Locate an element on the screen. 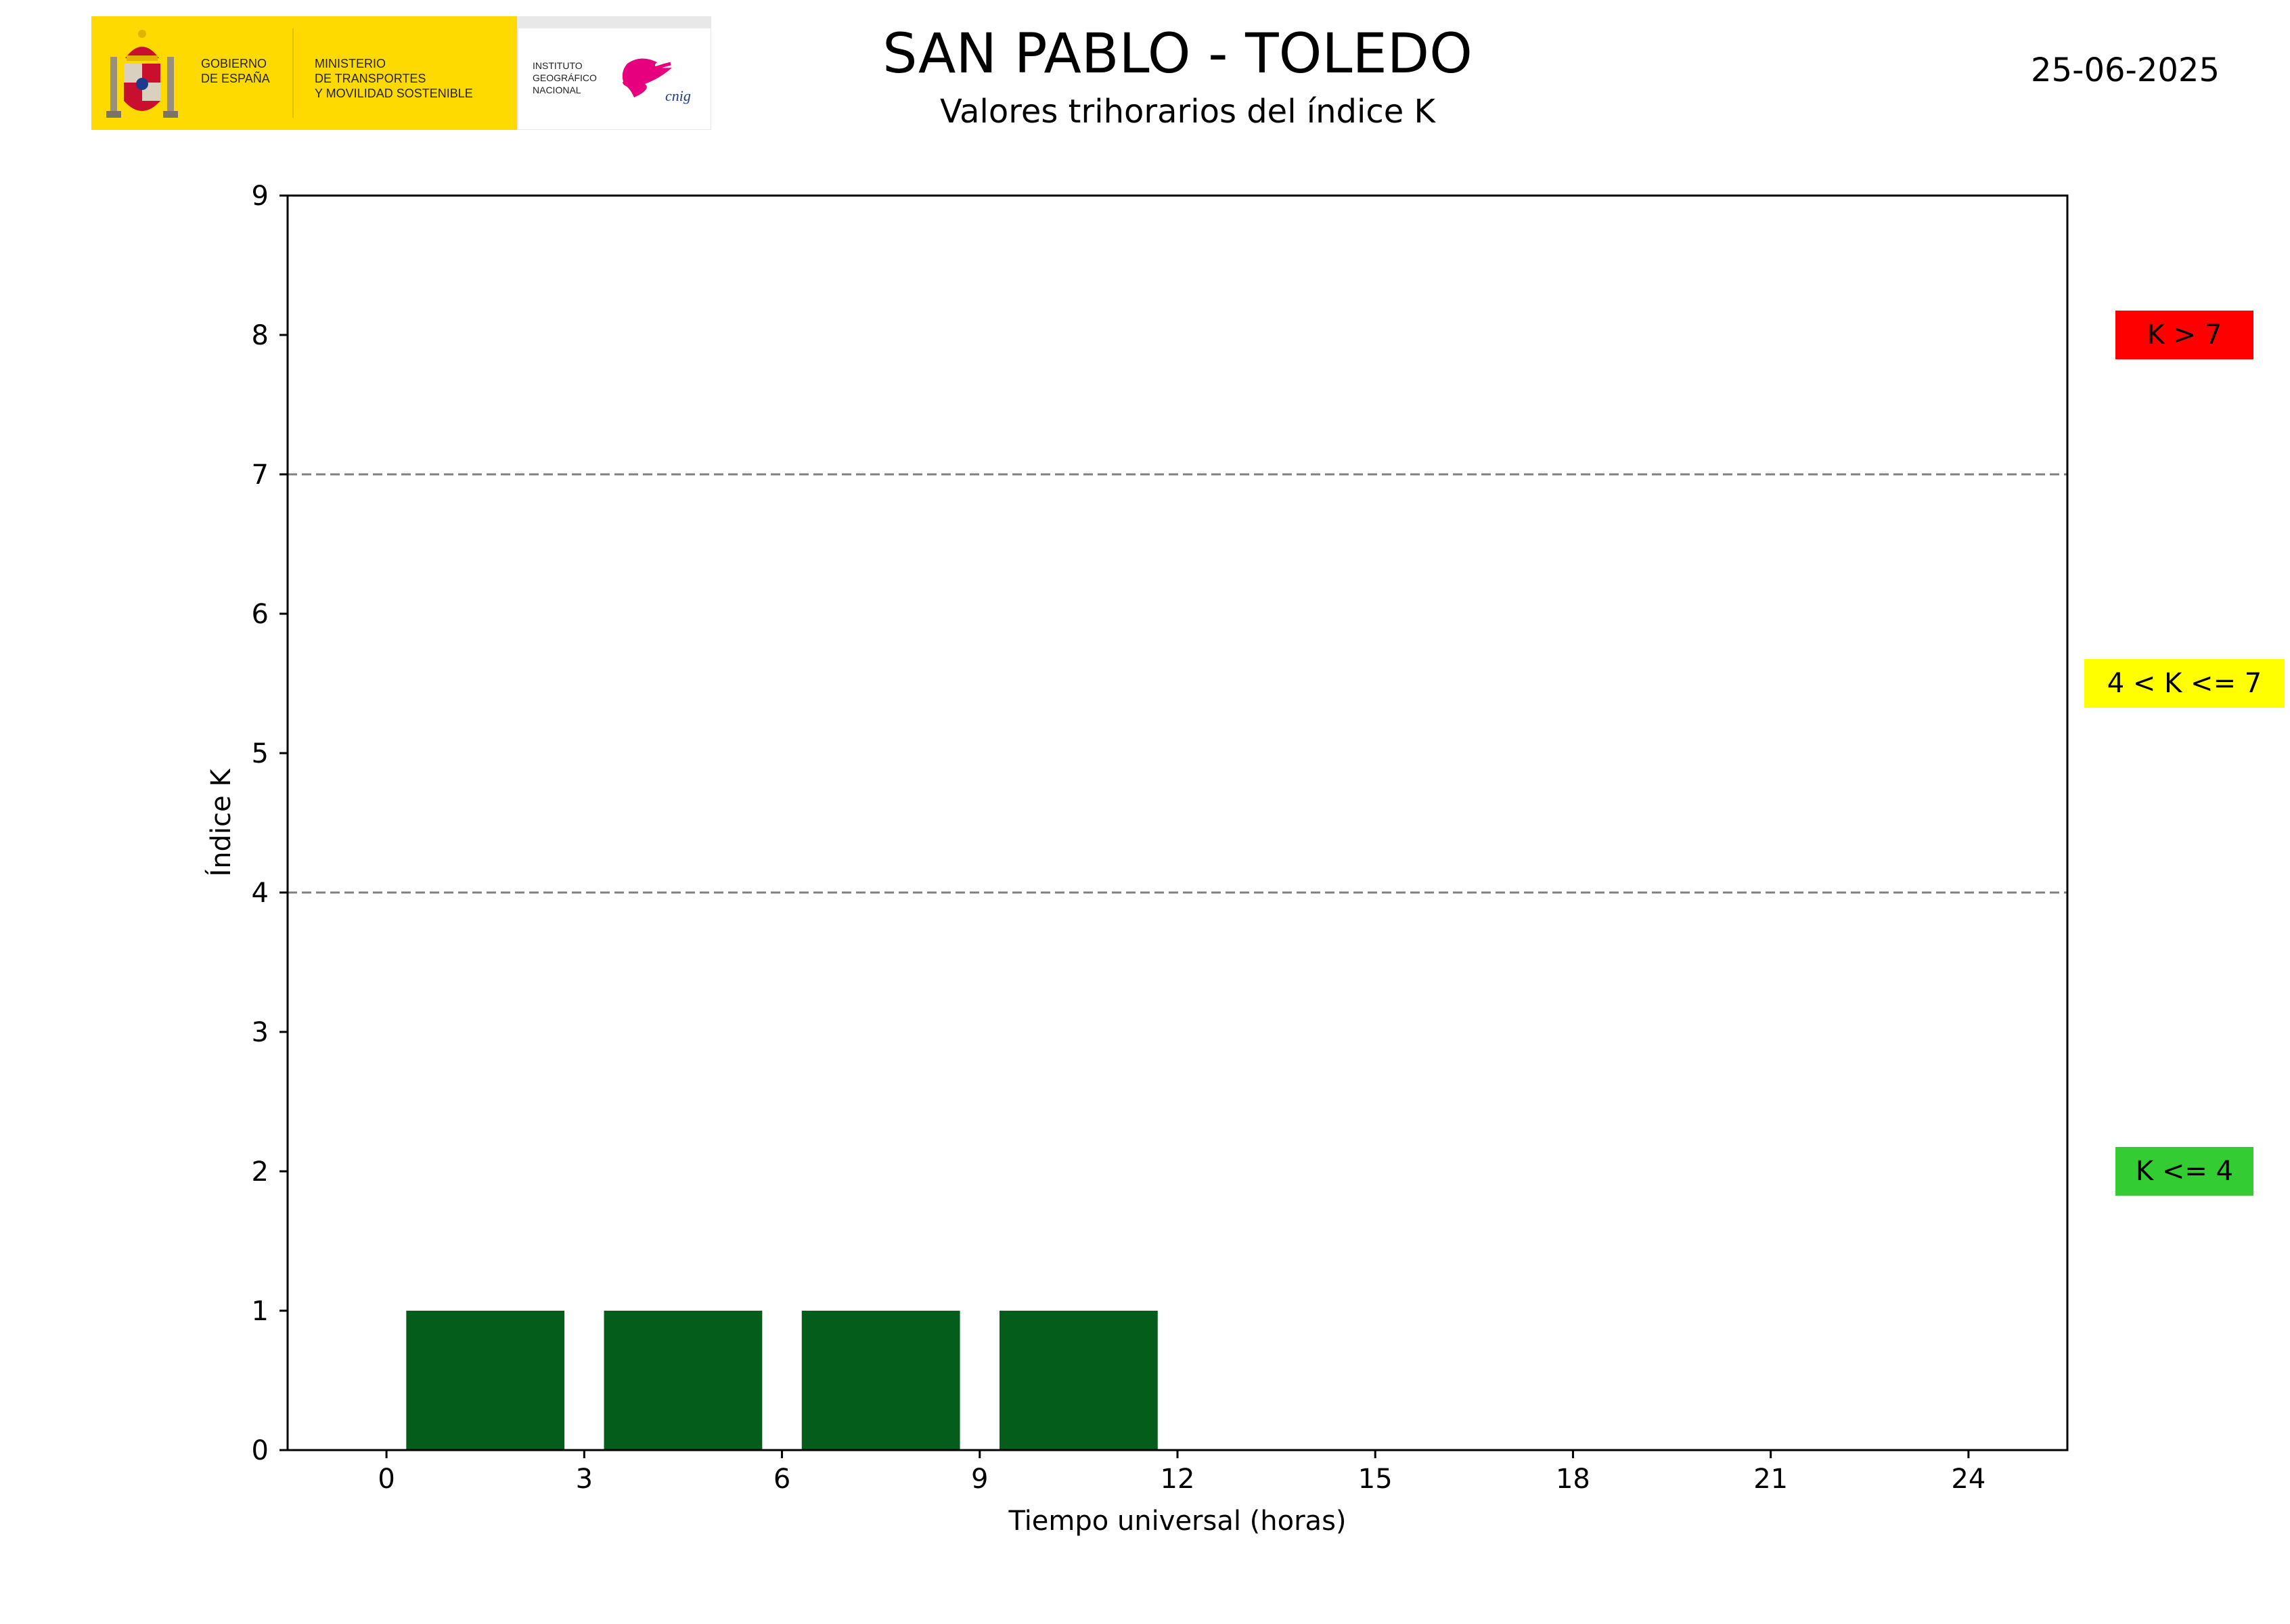  y-tick-label: 5 is located at coordinates (260, 753).